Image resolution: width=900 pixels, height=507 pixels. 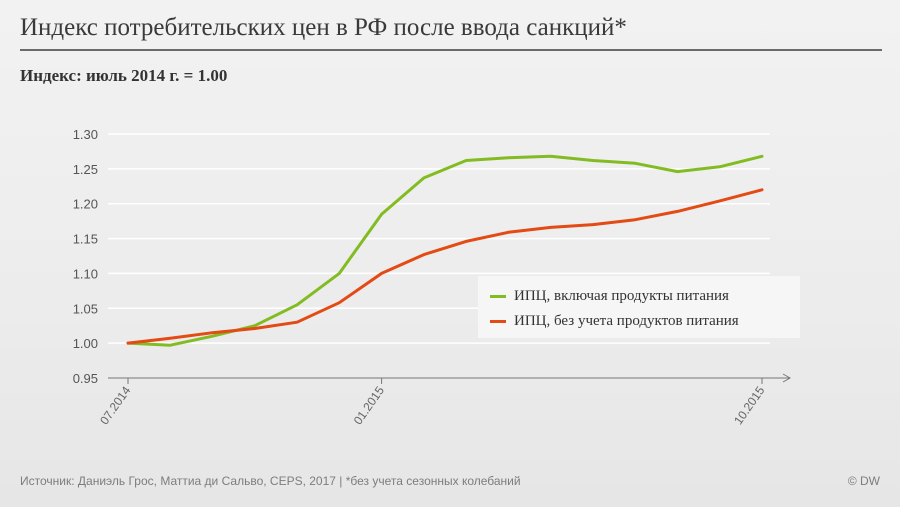 I want to click on x-tick-label: 10.2015, so click(x=749, y=405).